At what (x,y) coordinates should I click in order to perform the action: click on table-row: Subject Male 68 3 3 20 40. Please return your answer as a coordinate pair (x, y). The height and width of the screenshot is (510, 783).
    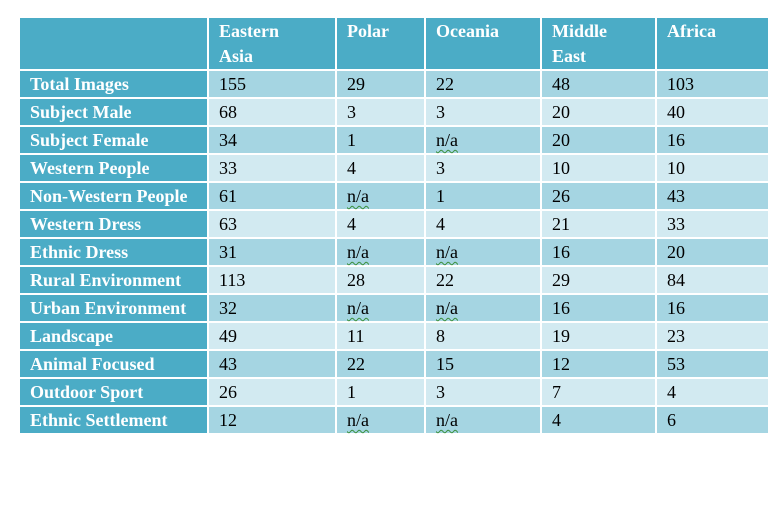
    Looking at the image, I should click on (394, 112).